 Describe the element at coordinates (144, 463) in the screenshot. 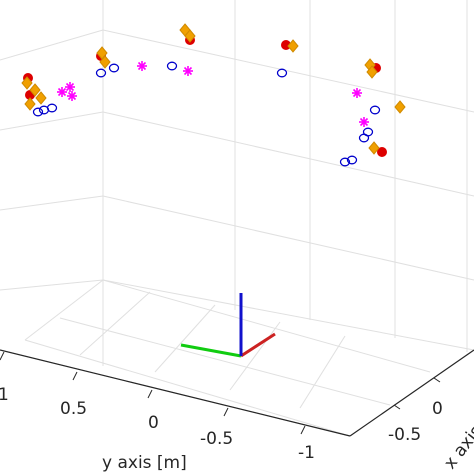

I see `y-axis-label: y axis [m]` at that location.